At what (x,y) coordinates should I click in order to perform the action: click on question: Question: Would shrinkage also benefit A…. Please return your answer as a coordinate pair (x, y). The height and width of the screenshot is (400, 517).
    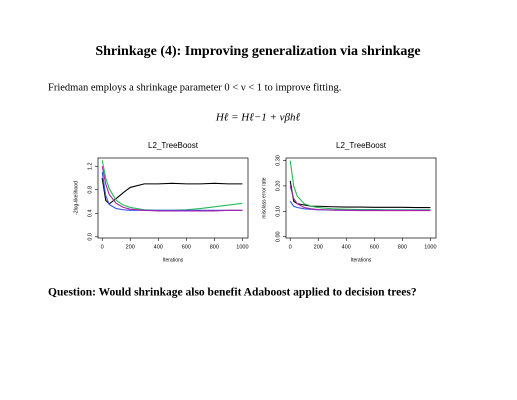
    Looking at the image, I should click on (232, 293).